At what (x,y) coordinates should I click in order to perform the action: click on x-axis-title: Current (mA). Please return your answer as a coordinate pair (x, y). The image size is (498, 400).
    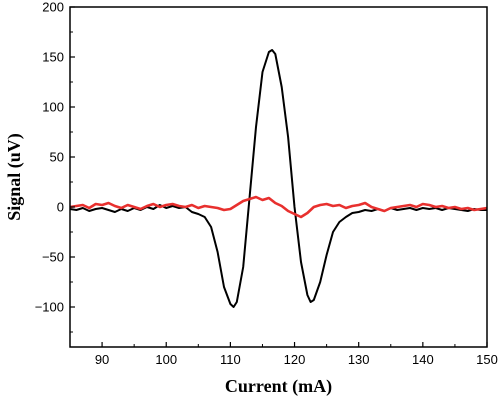
    Looking at the image, I should click on (278, 386).